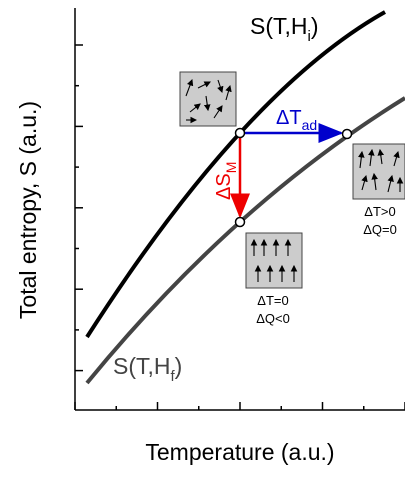 The width and height of the screenshot is (405, 479). Describe the element at coordinates (380, 229) in the screenshot. I see `box-text: ΔQ=0` at that location.